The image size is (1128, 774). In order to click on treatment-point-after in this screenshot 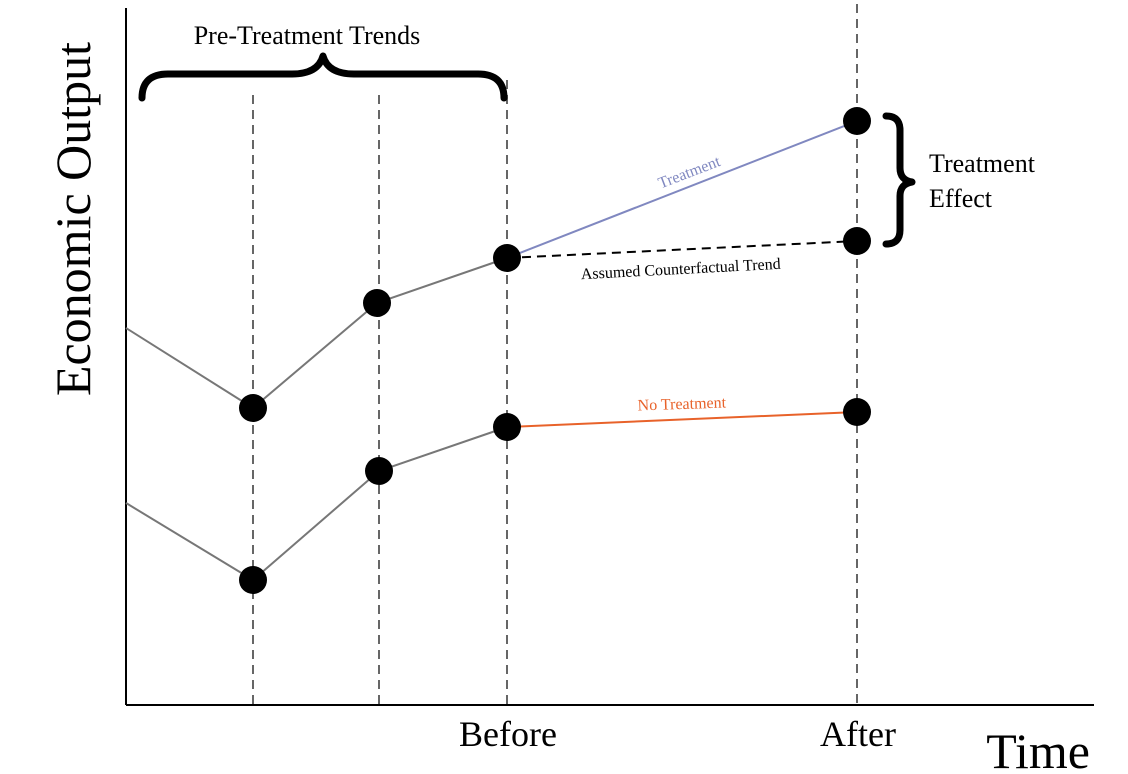, I will do `click(857, 121)`.